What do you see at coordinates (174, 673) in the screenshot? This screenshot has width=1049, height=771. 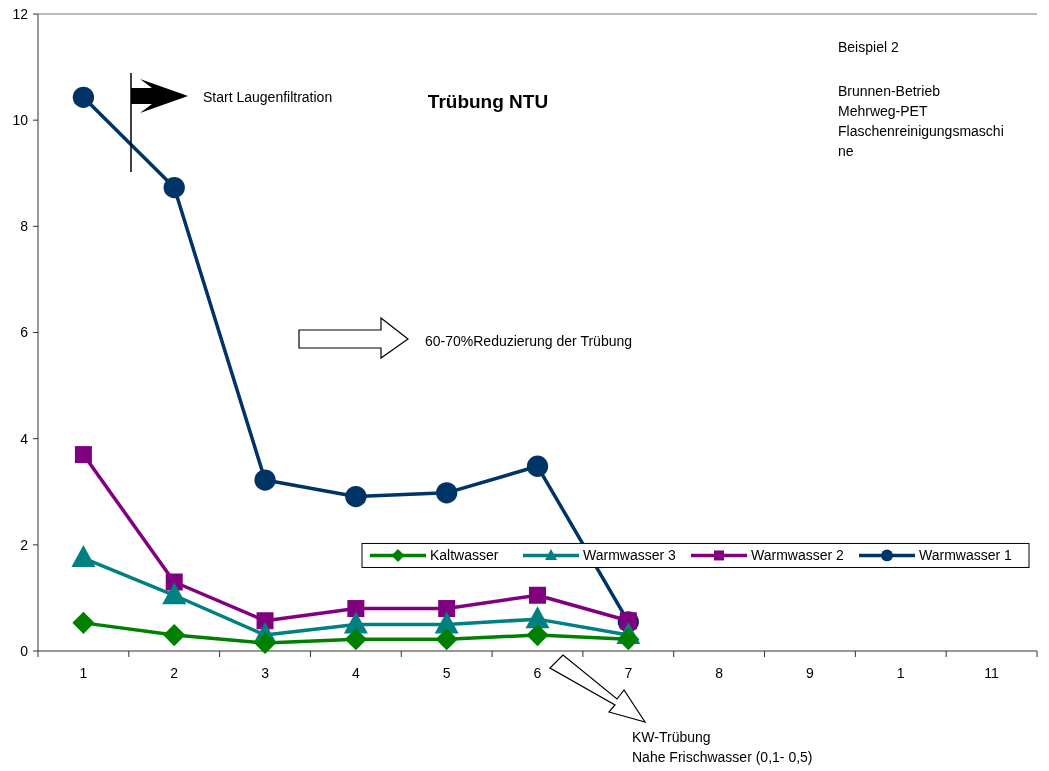 I see `x-tick-label: 2` at bounding box center [174, 673].